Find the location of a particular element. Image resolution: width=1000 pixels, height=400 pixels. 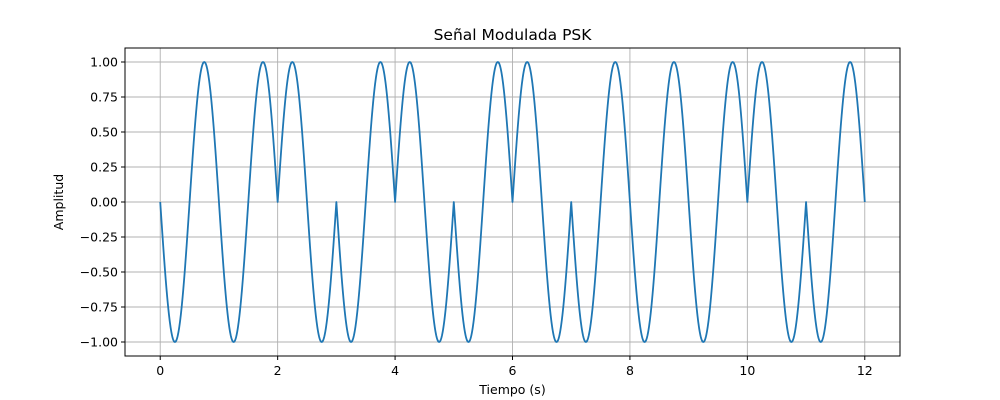

y-tick-label: 0.00 is located at coordinates (104, 202).